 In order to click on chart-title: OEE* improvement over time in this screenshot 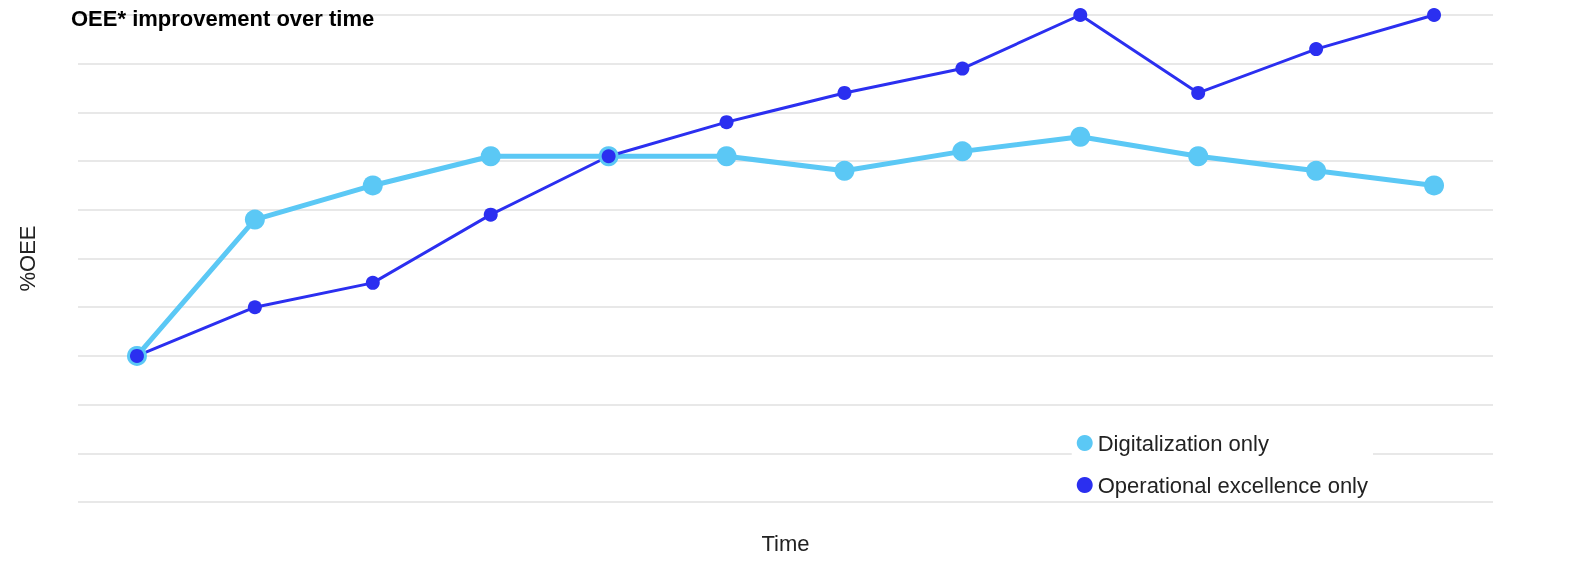, I will do `click(223, 18)`.